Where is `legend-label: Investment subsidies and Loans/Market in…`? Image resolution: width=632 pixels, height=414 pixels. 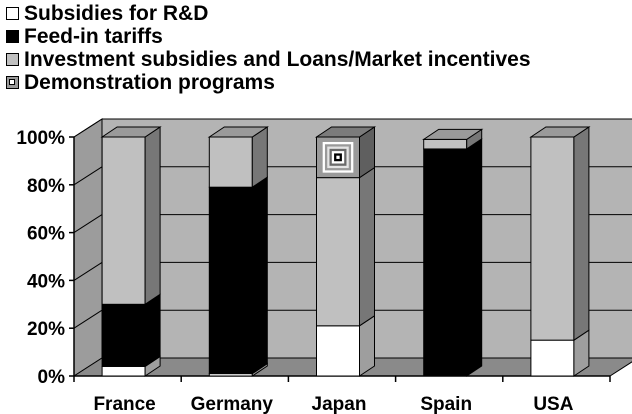 legend-label: Investment subsidies and Loans/Market in… is located at coordinates (277, 59).